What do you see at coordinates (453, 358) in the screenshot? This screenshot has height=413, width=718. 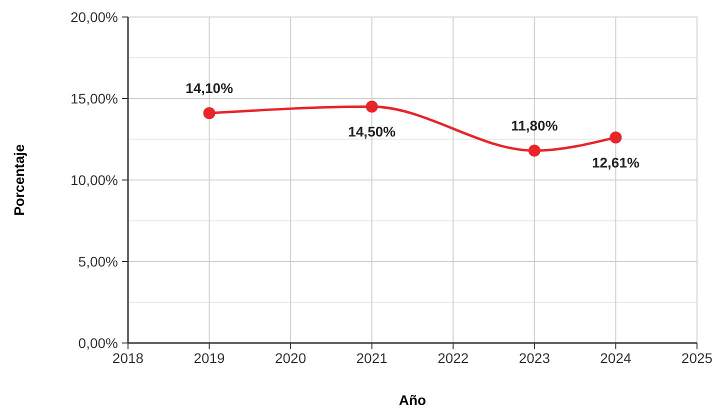 I see `x-tick-label: 2022` at bounding box center [453, 358].